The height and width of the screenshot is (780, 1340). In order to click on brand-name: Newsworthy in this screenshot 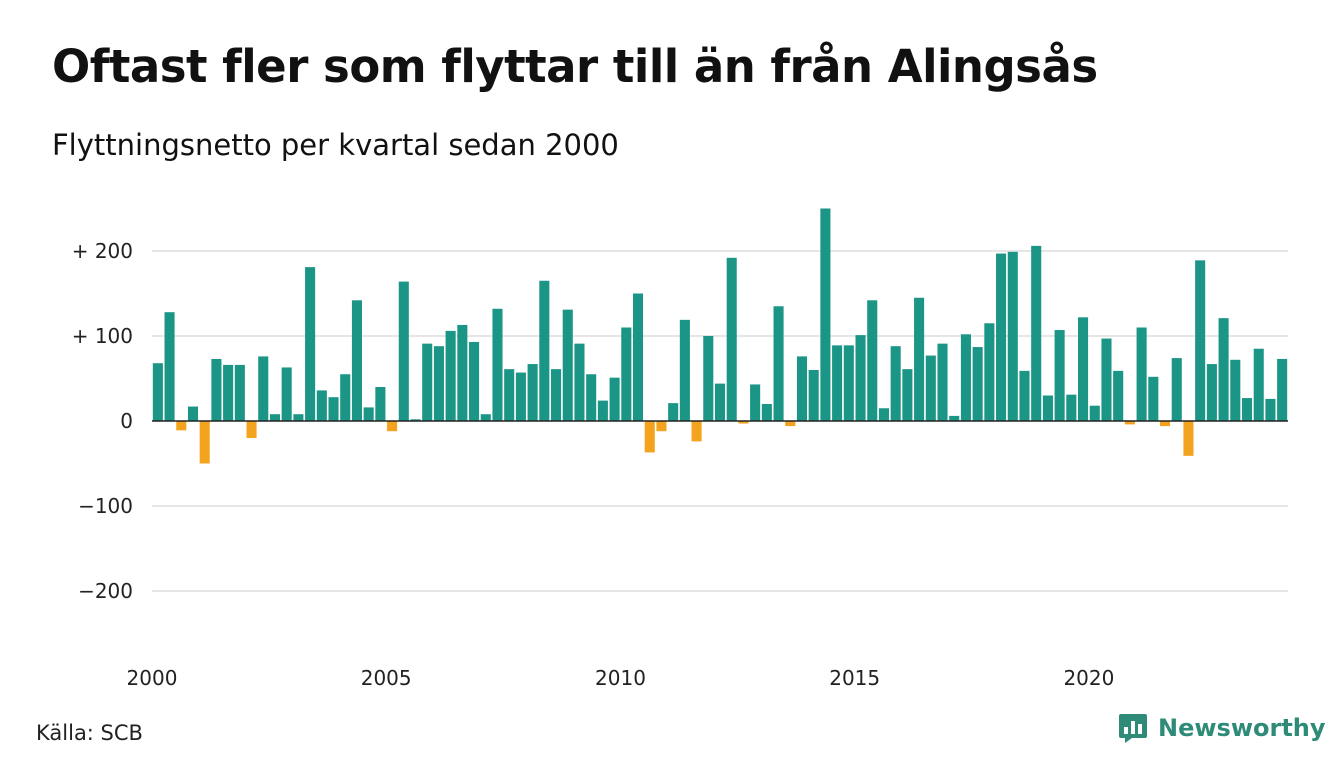, I will do `click(1242, 728)`.